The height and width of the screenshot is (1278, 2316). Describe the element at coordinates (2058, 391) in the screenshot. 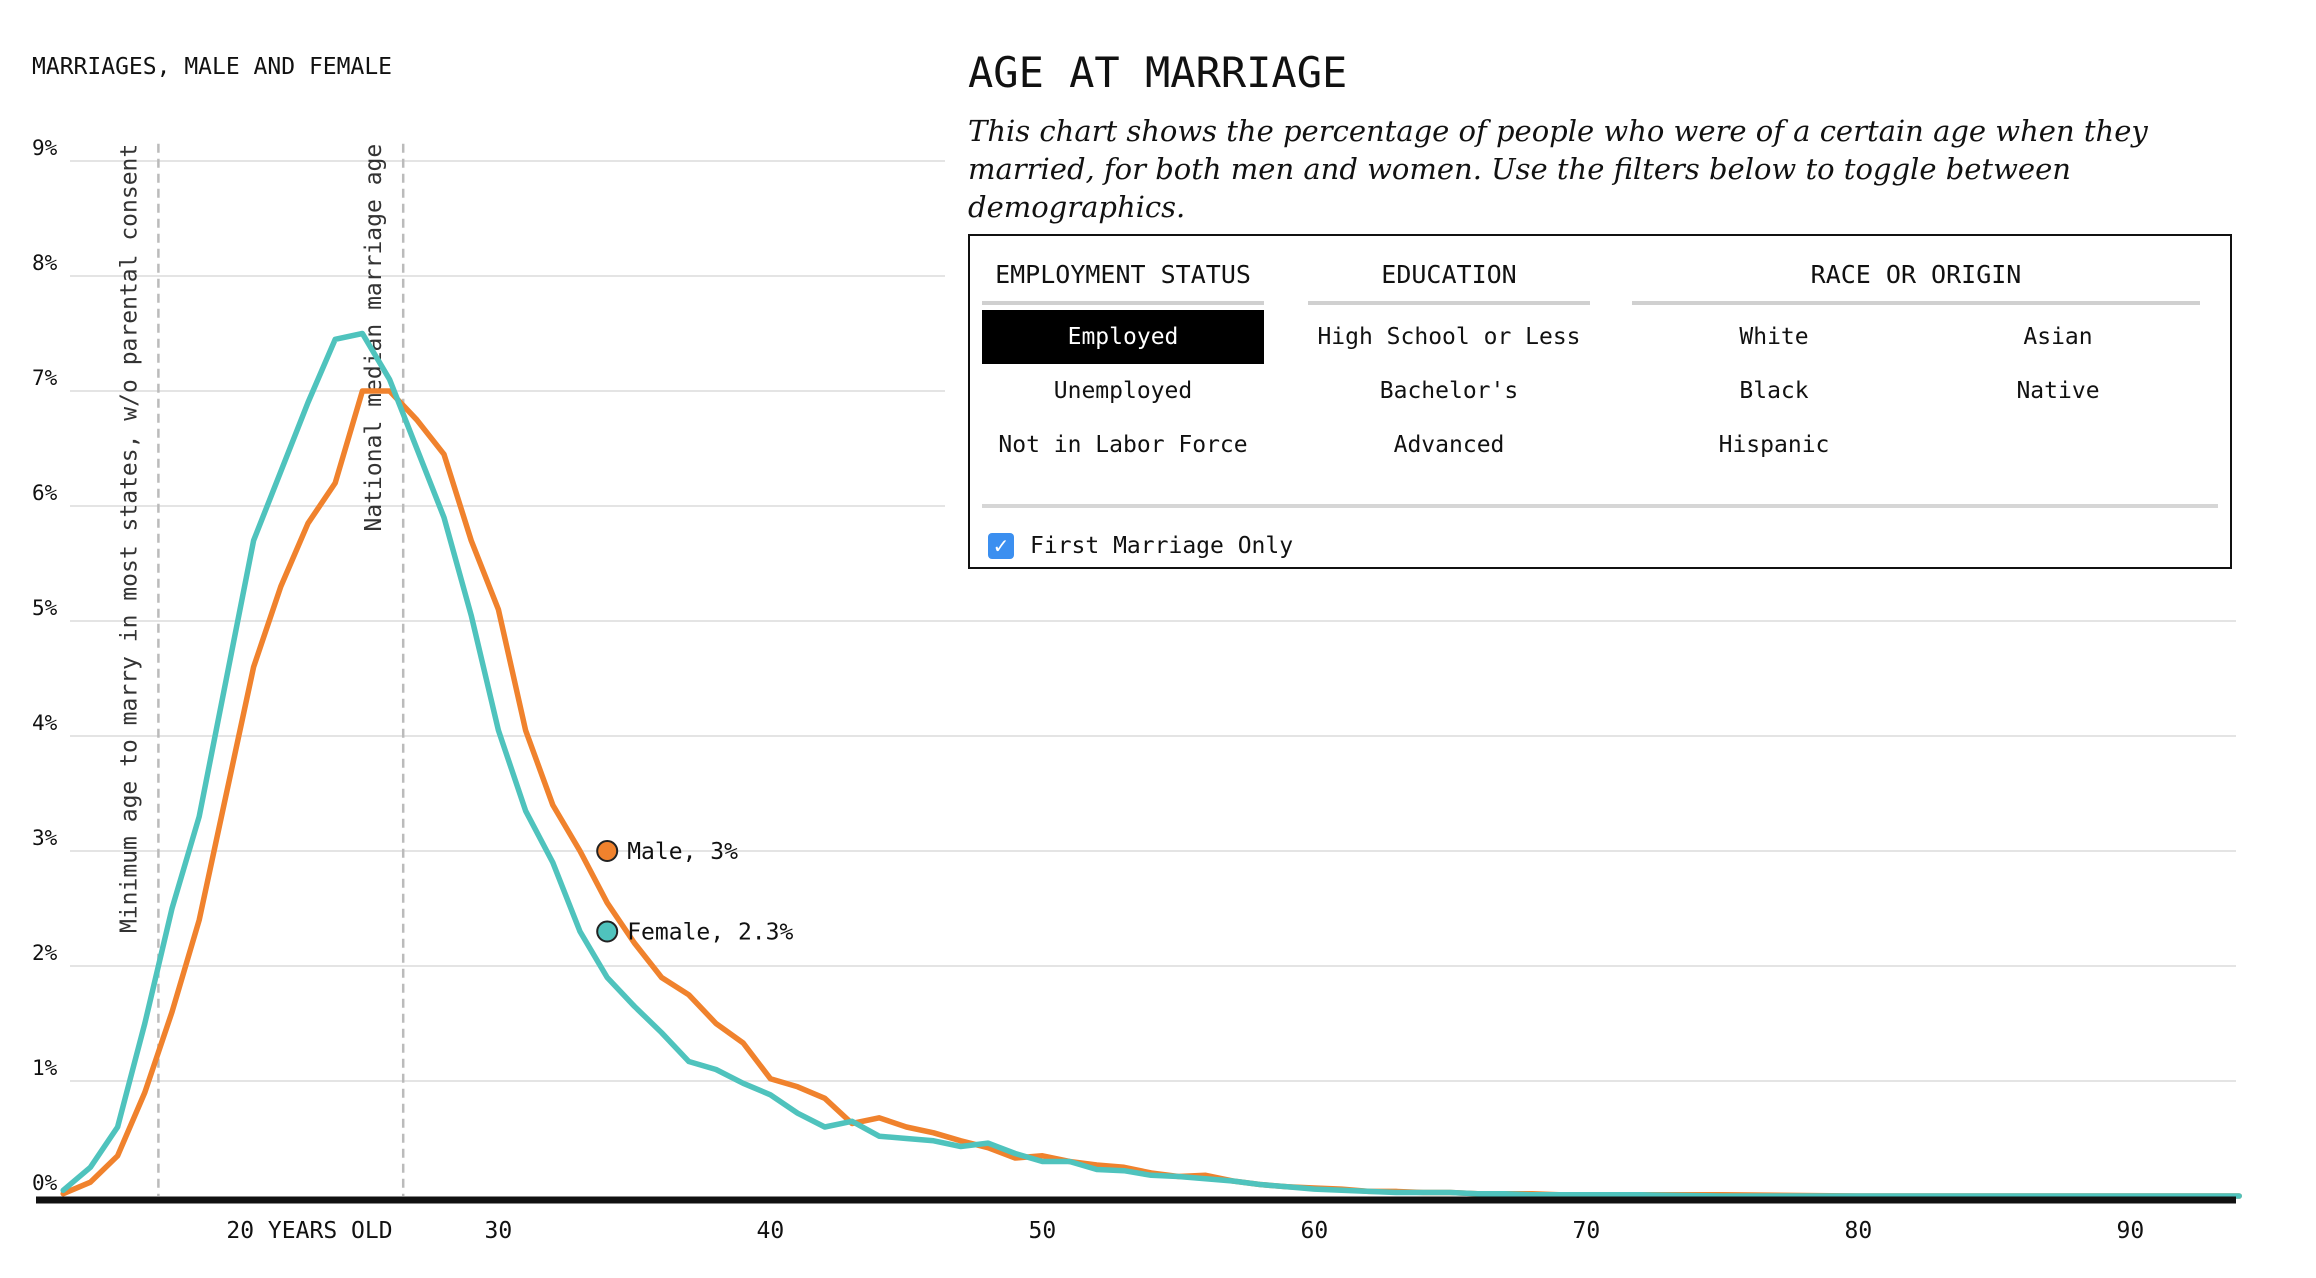

I see `filter-native: Native` at that location.